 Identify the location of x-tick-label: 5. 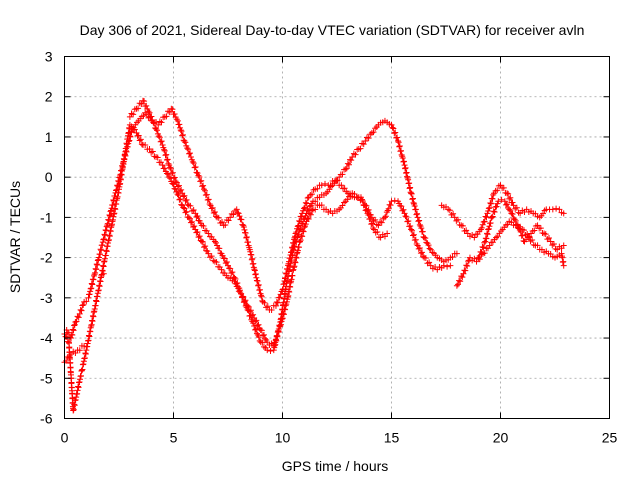
(174, 438).